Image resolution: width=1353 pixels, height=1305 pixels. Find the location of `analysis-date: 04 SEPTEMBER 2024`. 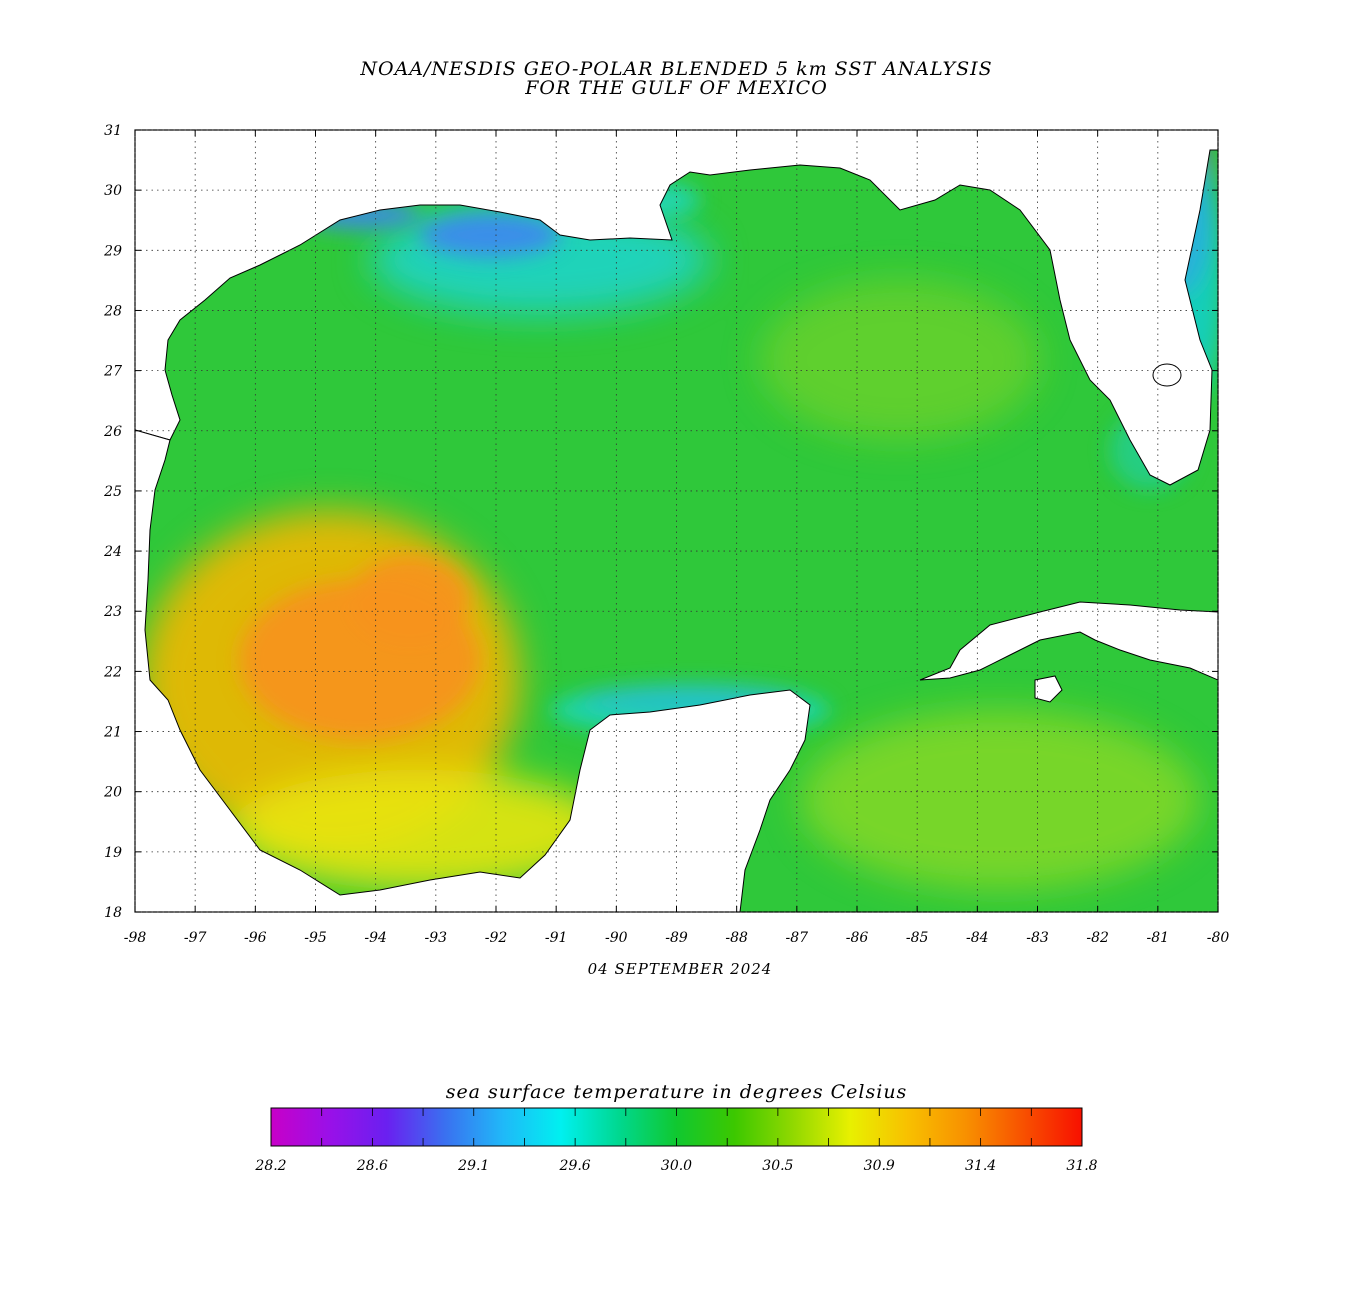

analysis-date: 04 SEPTEMBER 2024 is located at coordinates (680, 969).